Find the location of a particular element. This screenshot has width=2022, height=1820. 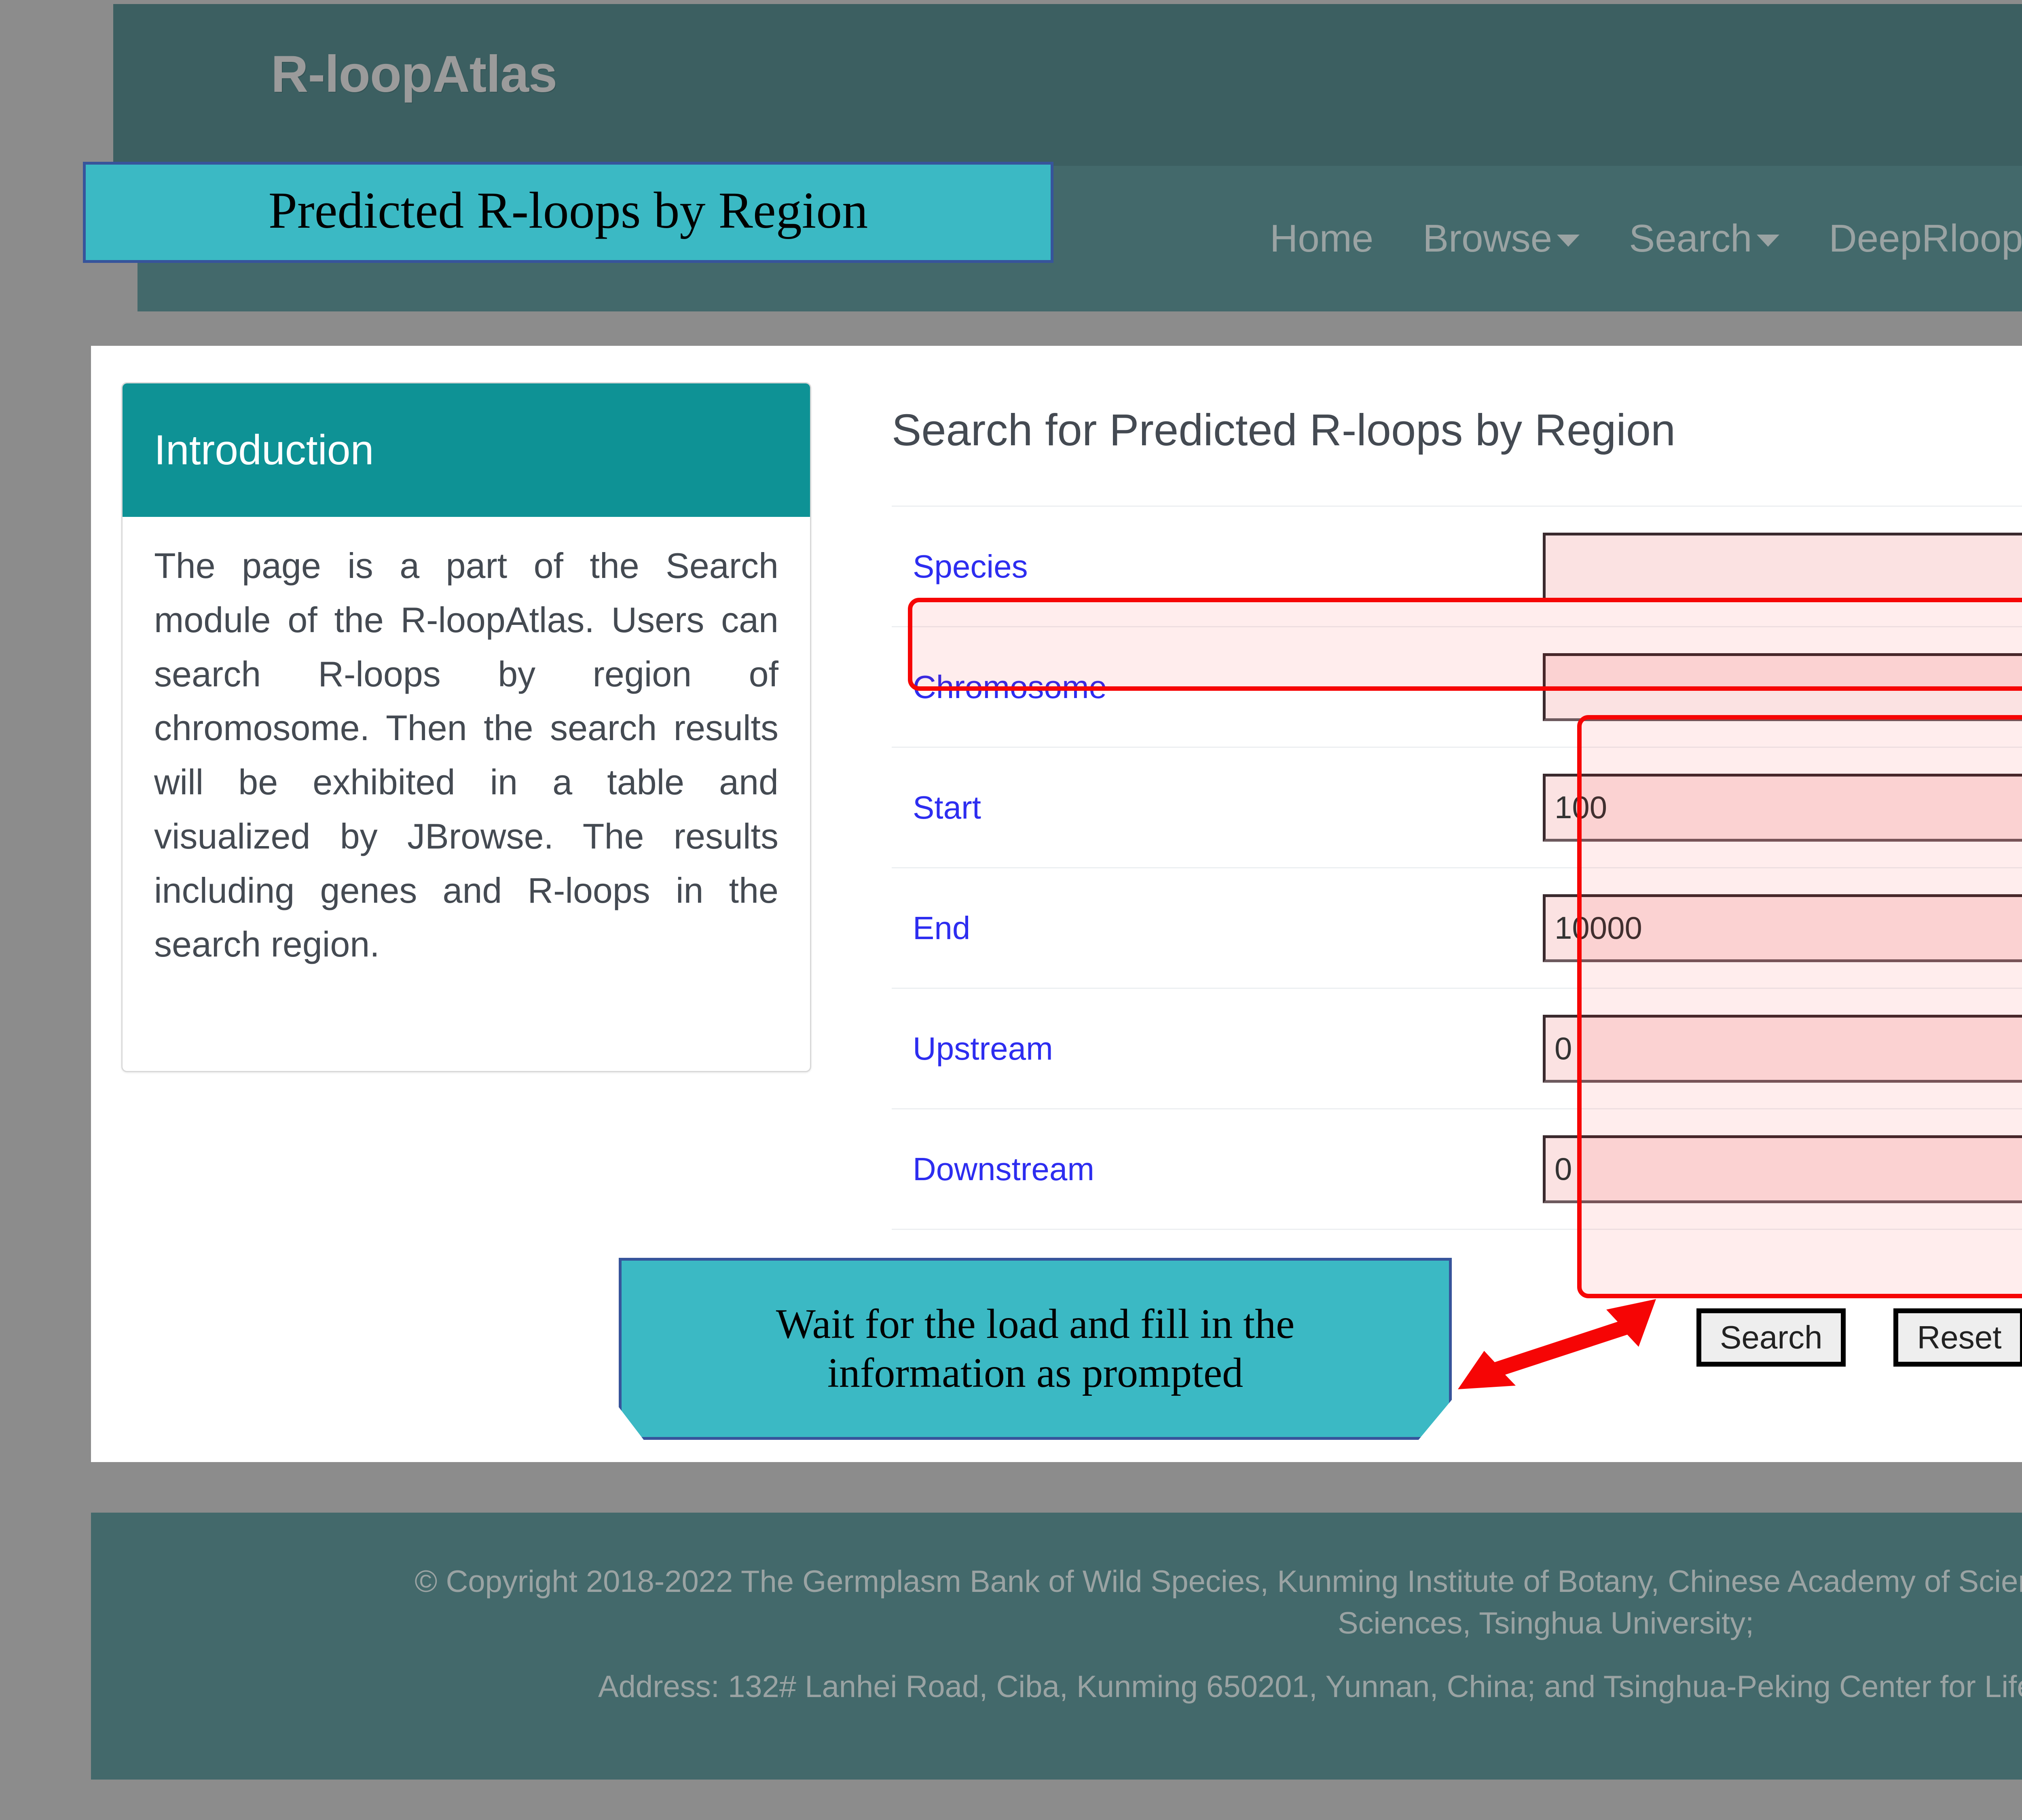

annotation-wait-line1: Wait for the load and fill in the is located at coordinates (1035, 1324).